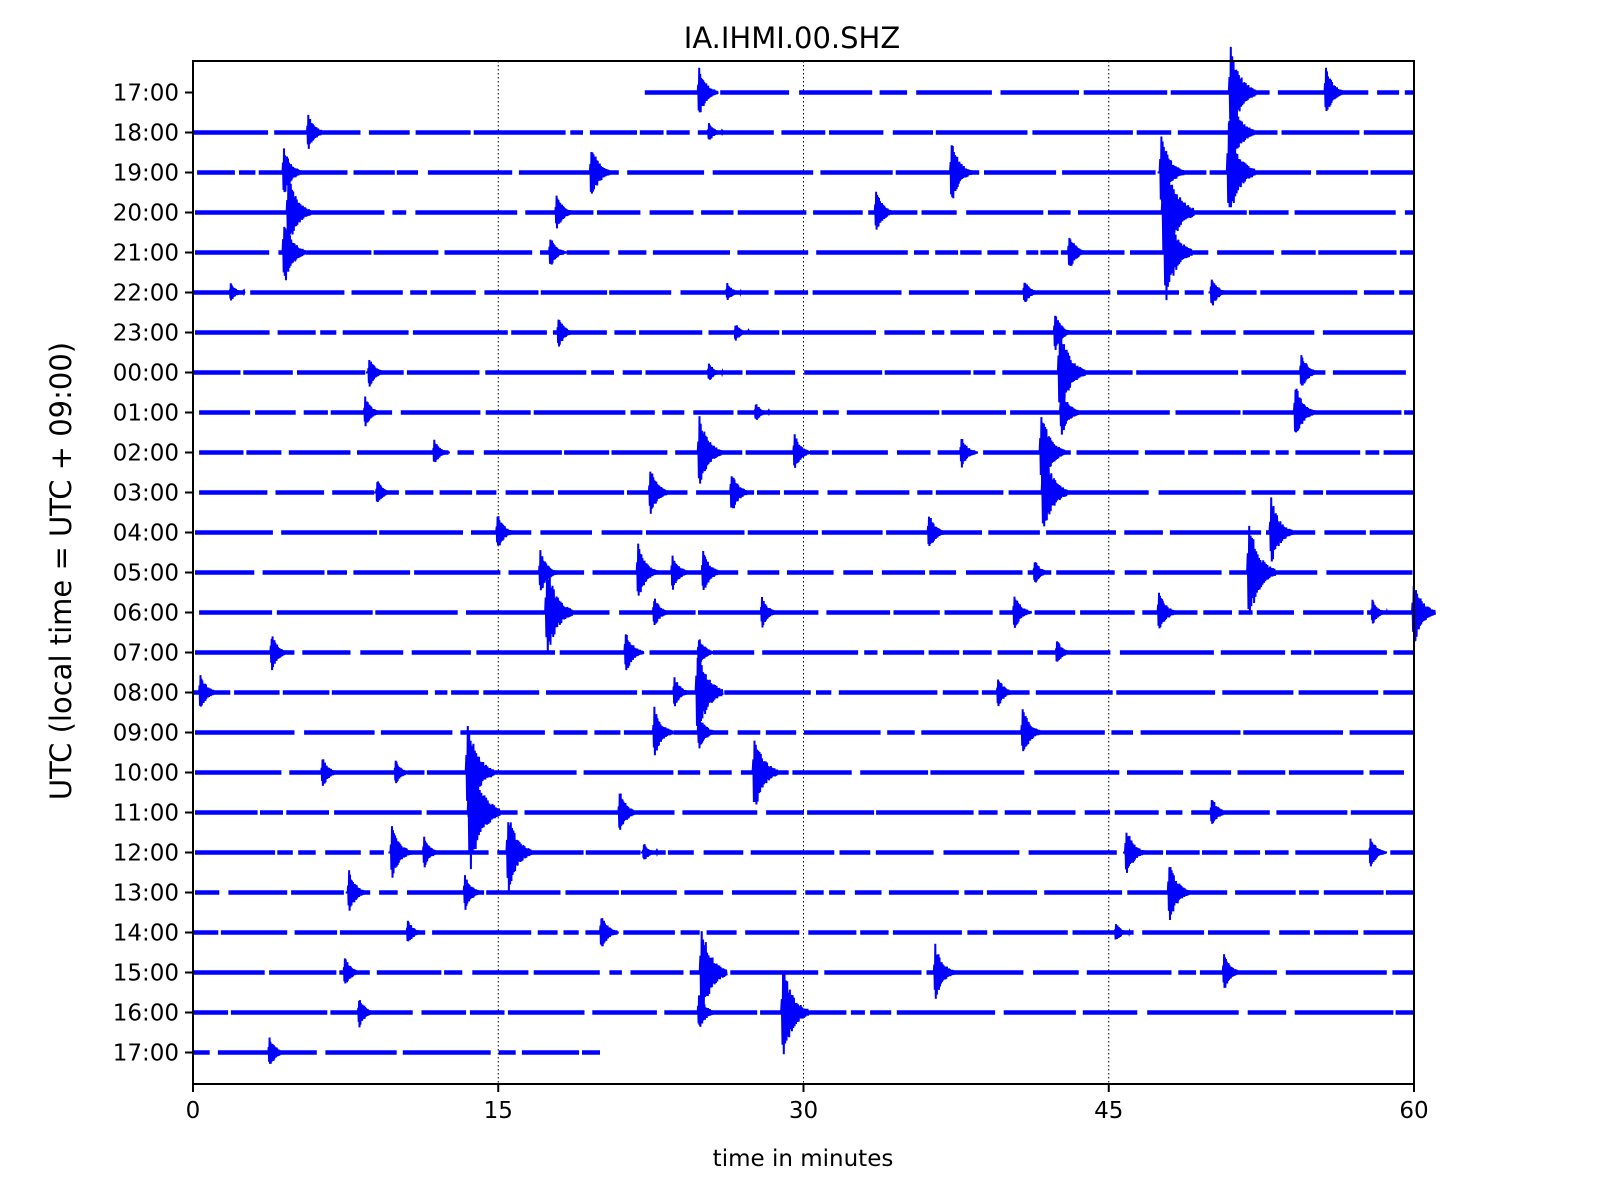  Describe the element at coordinates (1413, 1111) in the screenshot. I see `x-tick-label: 60` at that location.